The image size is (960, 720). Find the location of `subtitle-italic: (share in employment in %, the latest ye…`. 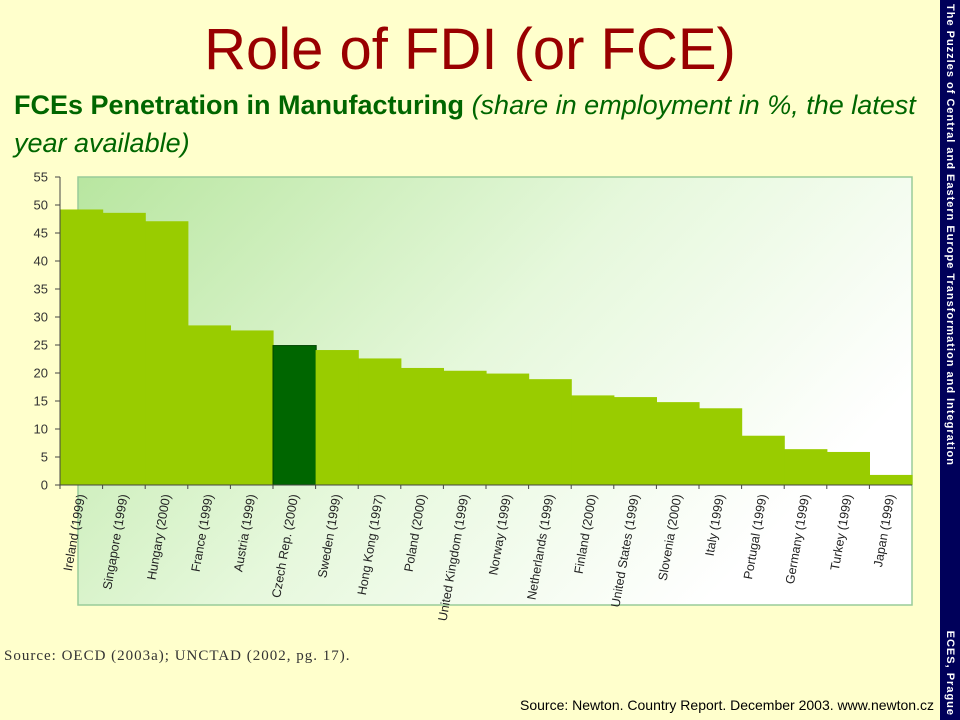

subtitle-italic: (share in employment in %, the latest ye… is located at coordinates (465, 124).